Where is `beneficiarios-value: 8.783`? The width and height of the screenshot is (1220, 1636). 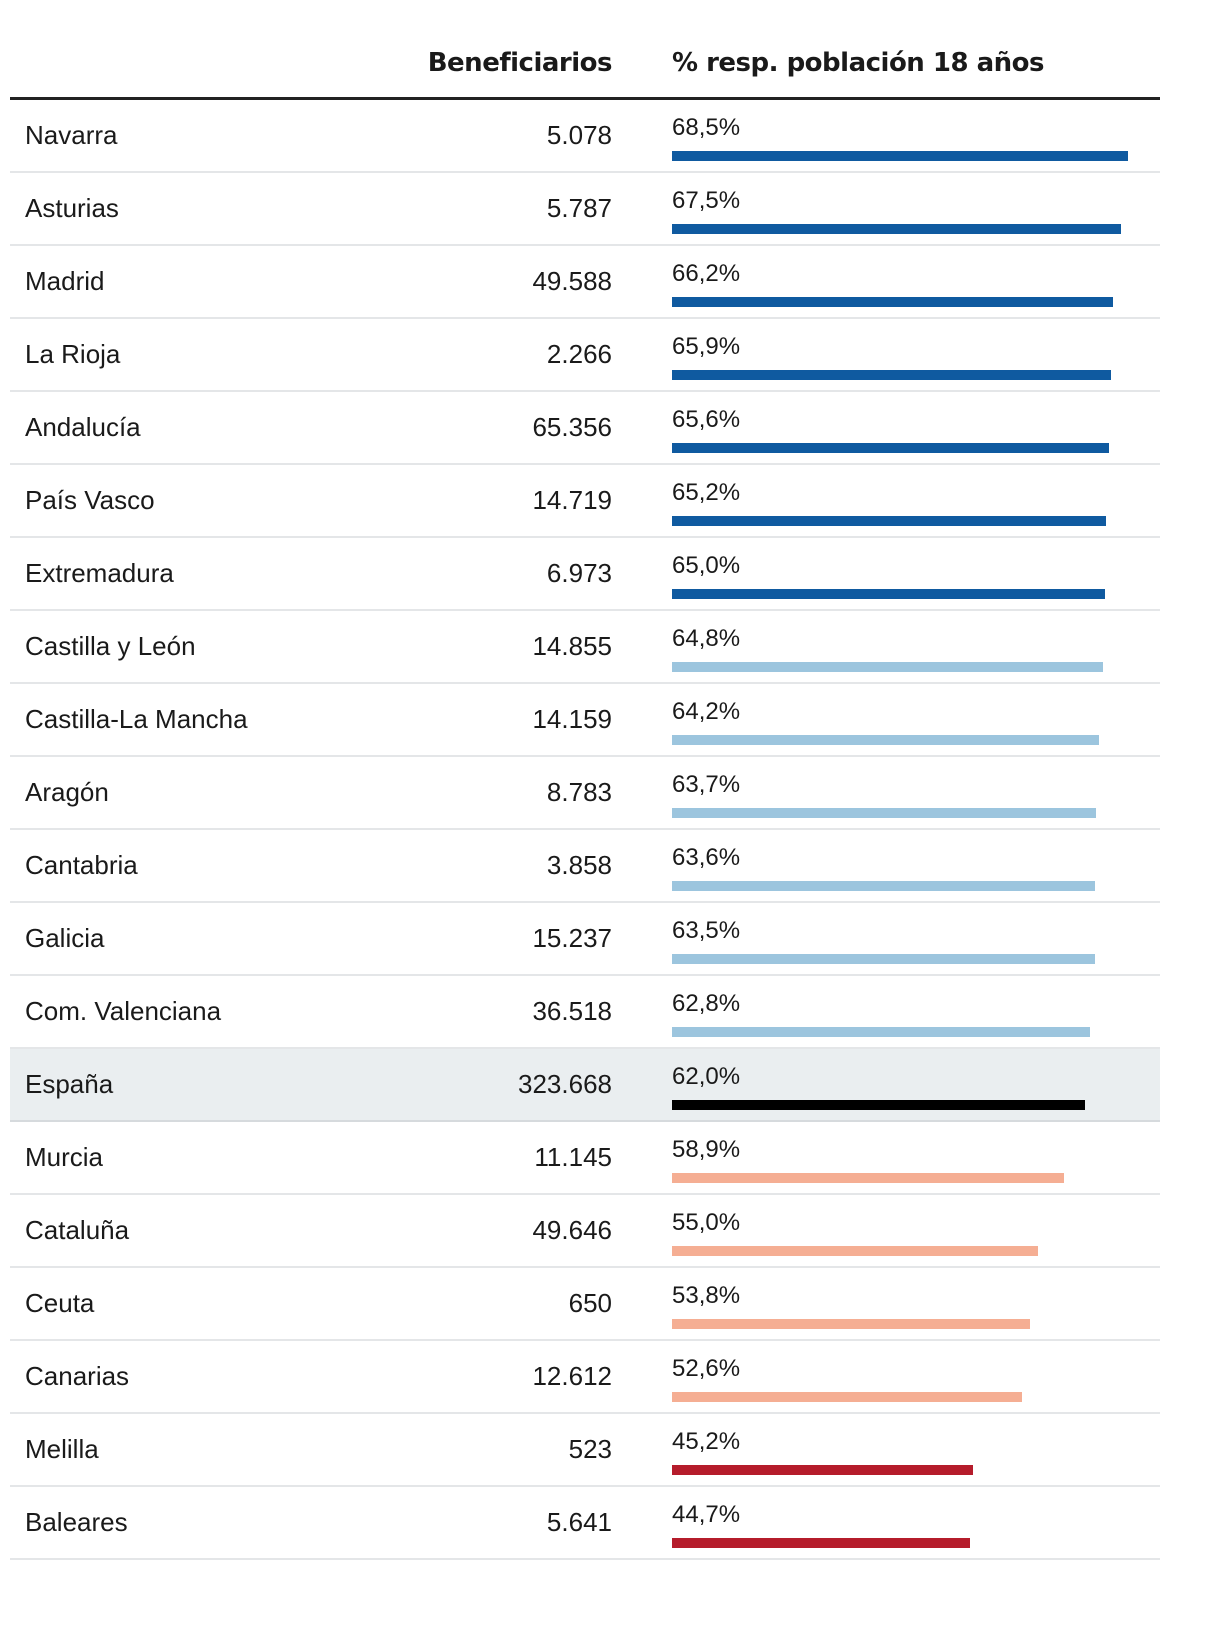
beneficiarios-value: 8.783 is located at coordinates (579, 792).